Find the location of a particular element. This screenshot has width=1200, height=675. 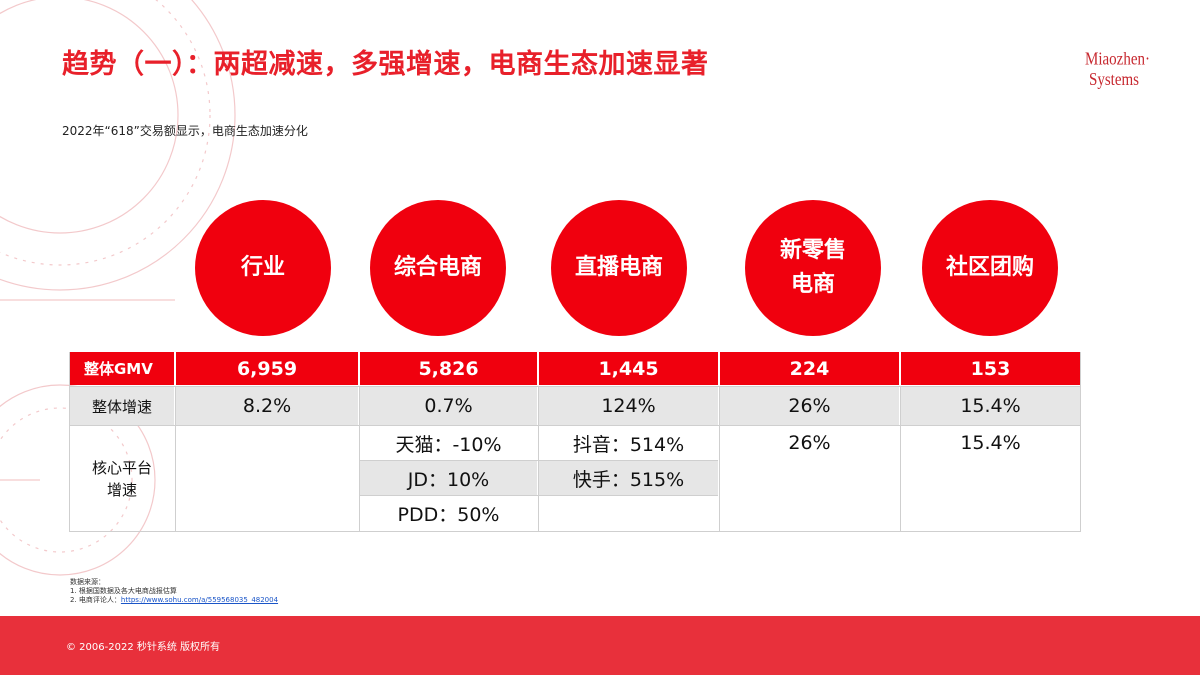

core-new-retail: 26% is located at coordinates (809, 443).